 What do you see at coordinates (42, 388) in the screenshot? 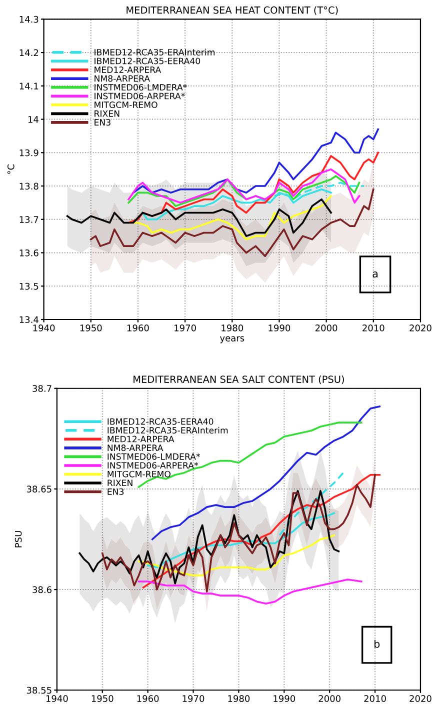
I see `y-tick-label: 38.7` at bounding box center [42, 388].